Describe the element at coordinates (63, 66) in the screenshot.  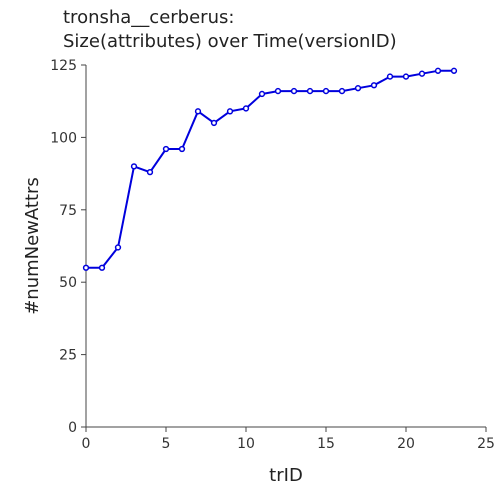
I see `y-tick-label: 125` at that location.